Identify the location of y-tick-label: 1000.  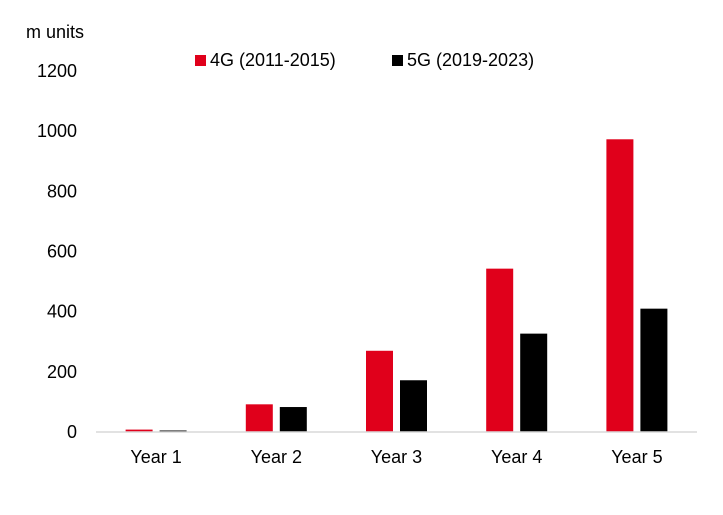
(57, 131).